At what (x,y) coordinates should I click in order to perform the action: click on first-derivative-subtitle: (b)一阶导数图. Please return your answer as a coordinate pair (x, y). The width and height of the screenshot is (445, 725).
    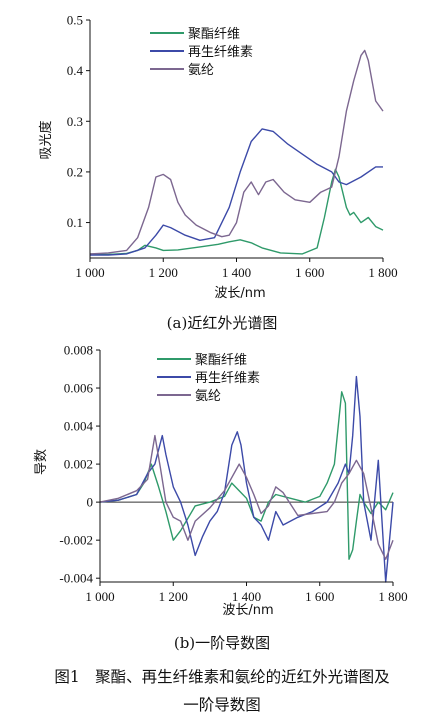
    Looking at the image, I should click on (222, 643).